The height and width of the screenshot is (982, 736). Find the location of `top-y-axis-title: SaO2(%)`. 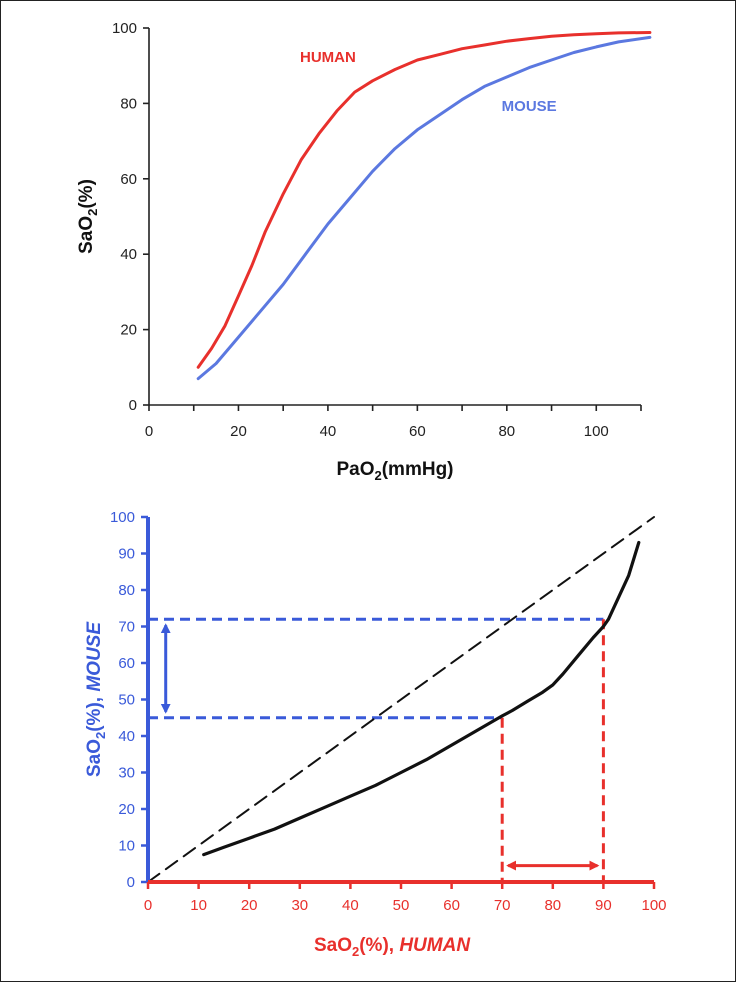

top-y-axis-title: SaO2(%) is located at coordinates (88, 216).